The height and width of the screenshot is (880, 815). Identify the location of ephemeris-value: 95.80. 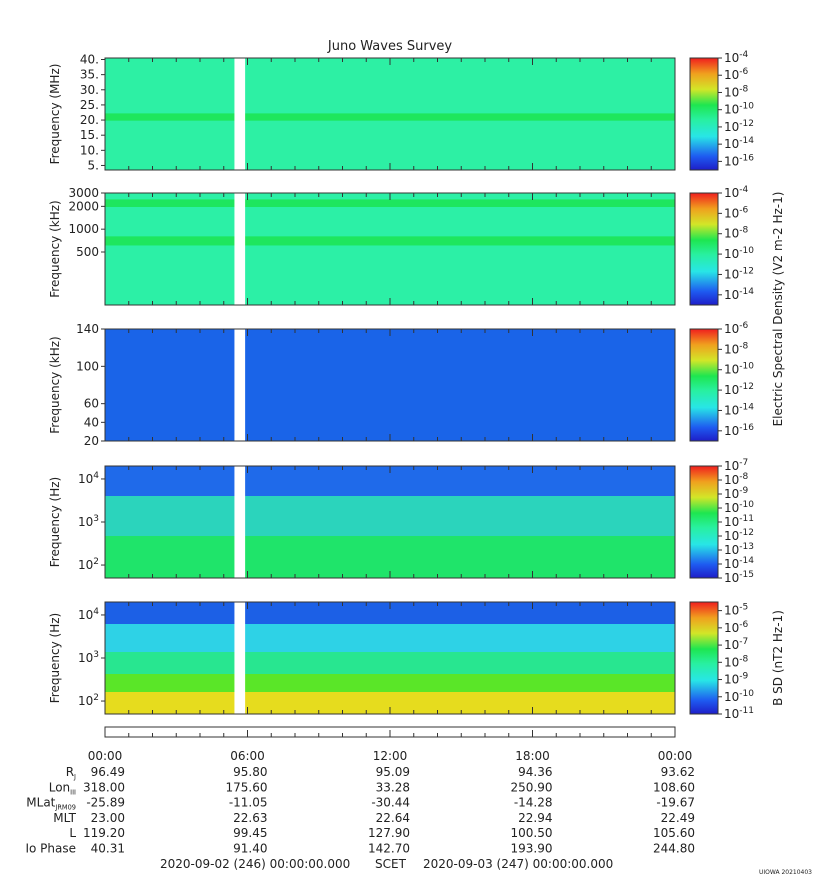
(250, 772).